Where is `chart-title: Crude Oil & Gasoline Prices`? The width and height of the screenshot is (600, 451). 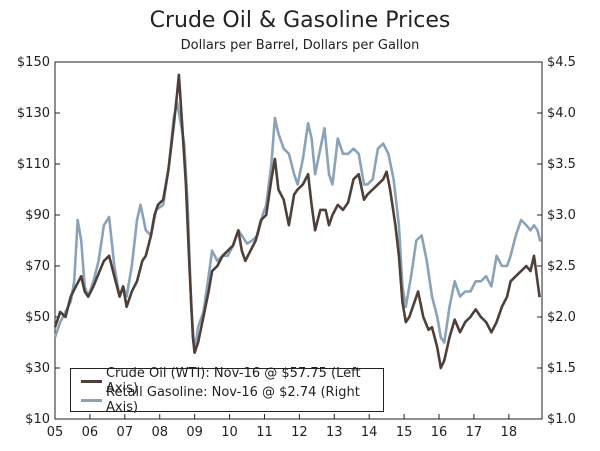
chart-title: Crude Oil & Gasoline Prices is located at coordinates (300, 20).